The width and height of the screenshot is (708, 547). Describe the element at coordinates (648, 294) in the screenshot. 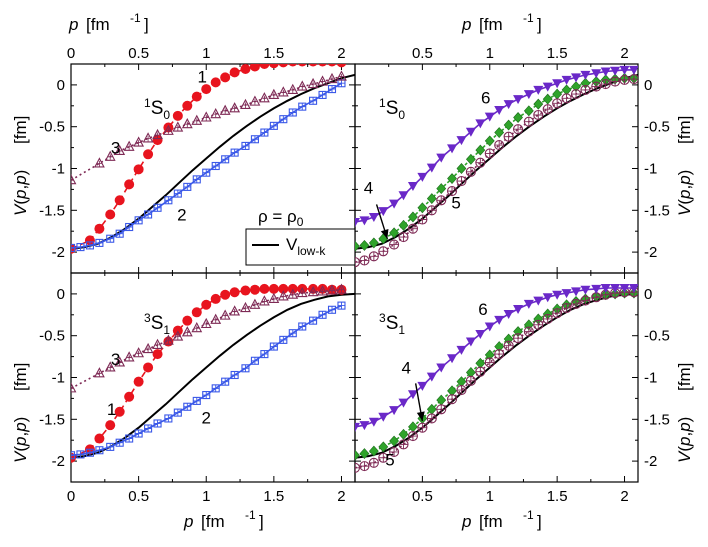

I see `y-tick-label: 0` at that location.